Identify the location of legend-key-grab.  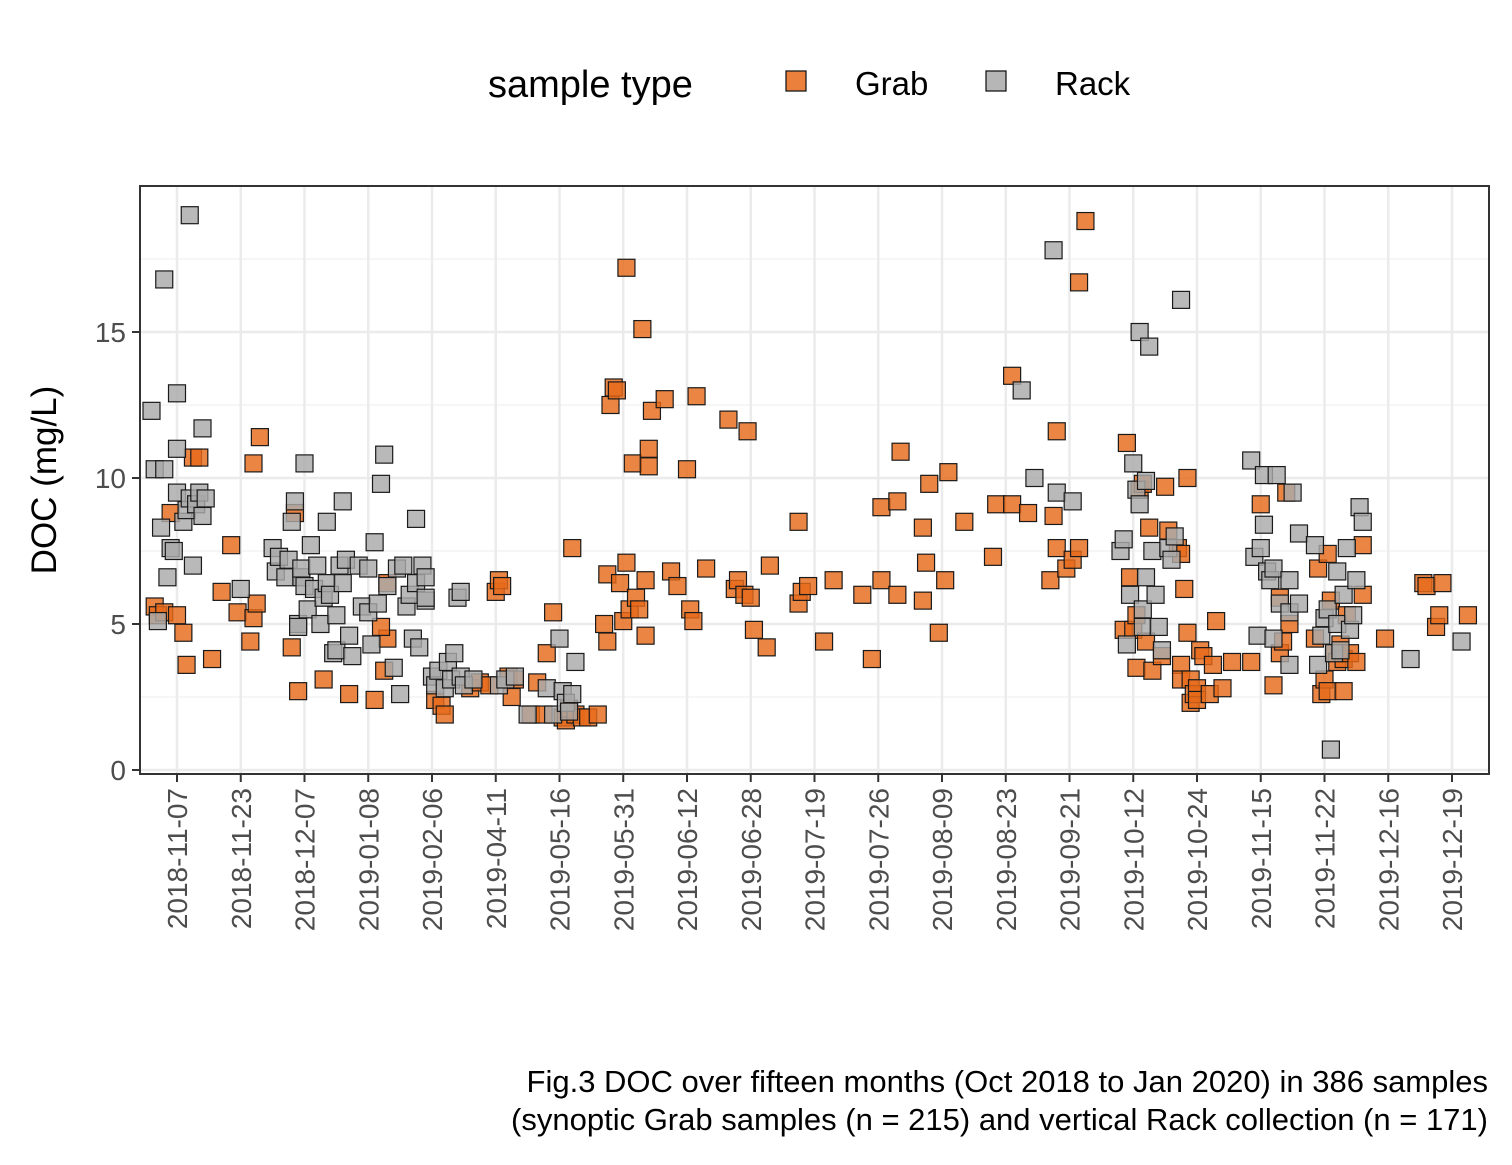
(796, 81).